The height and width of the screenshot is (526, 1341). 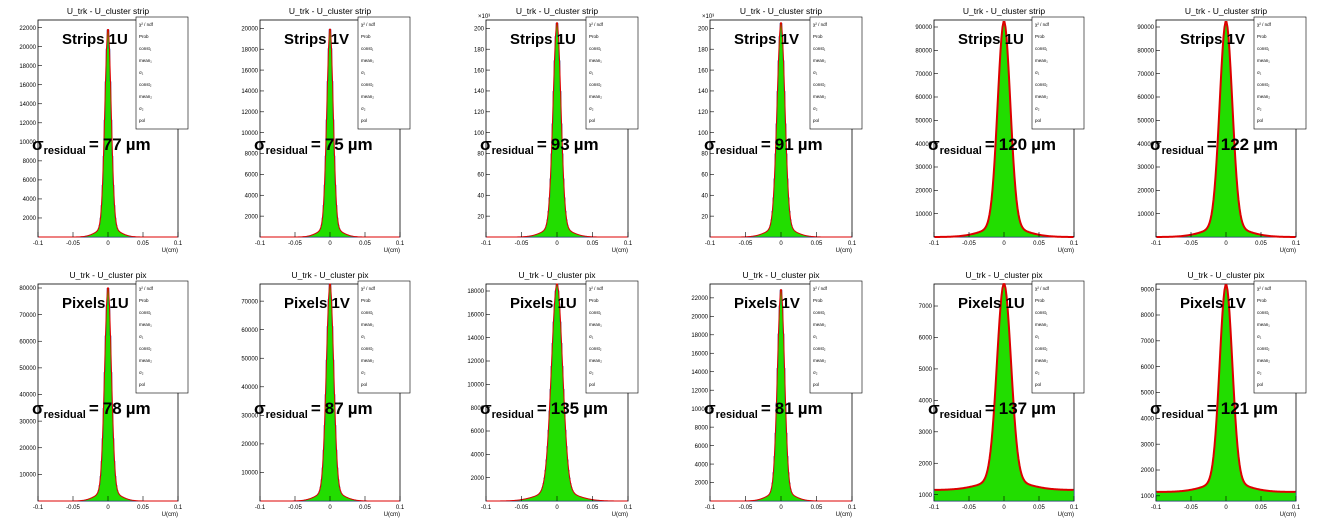 What do you see at coordinates (384, 73) in the screenshot?
I see `stats-box` at bounding box center [384, 73].